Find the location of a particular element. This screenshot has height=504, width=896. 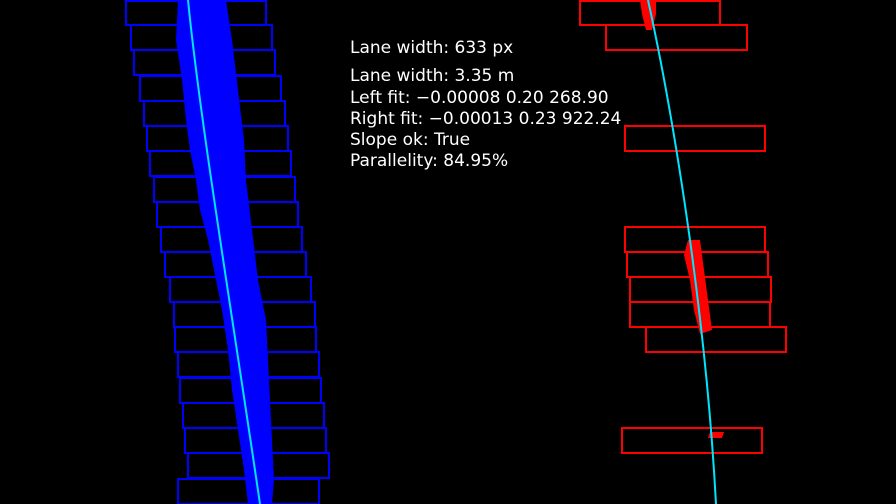

left-fit-text: Left fit: −0.00008 0.20 268.90 is located at coordinates (479, 98).